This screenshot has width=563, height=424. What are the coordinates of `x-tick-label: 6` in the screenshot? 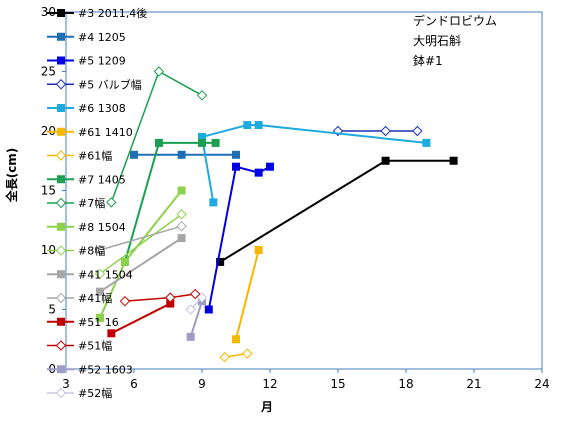 It's located at (134, 384).